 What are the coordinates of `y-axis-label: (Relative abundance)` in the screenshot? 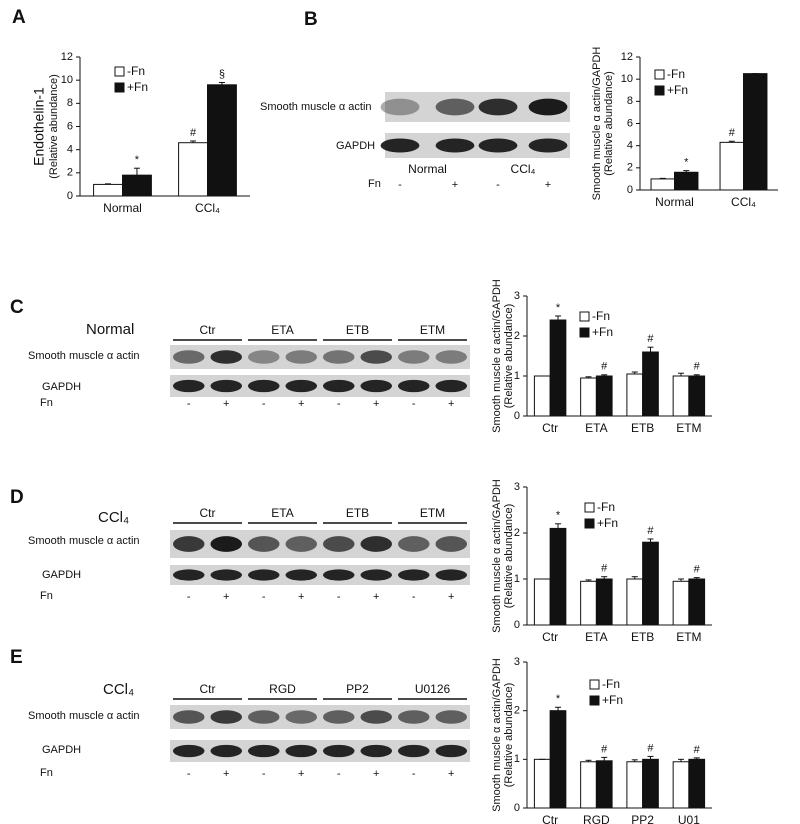 It's located at (509, 556).